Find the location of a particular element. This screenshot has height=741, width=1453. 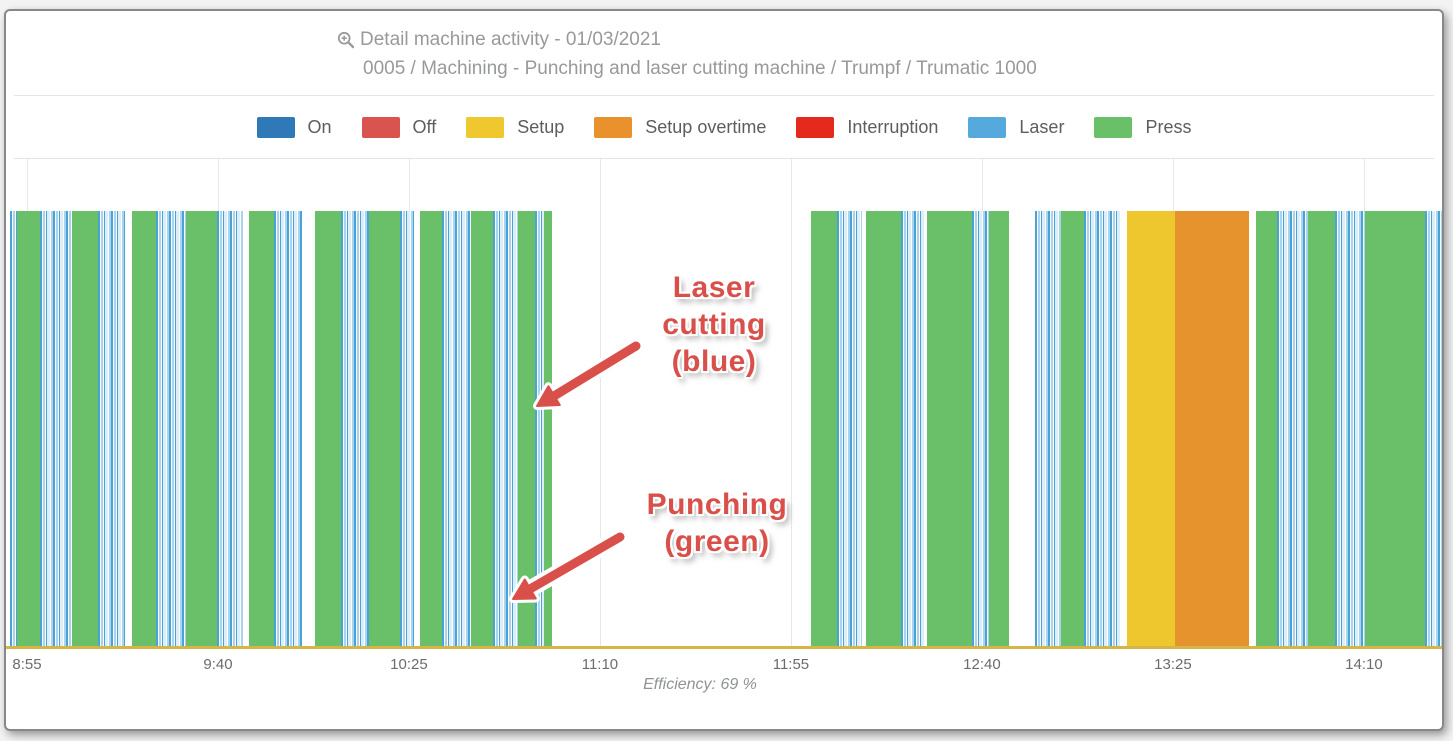

tick-label: 11:55 is located at coordinates (791, 664).